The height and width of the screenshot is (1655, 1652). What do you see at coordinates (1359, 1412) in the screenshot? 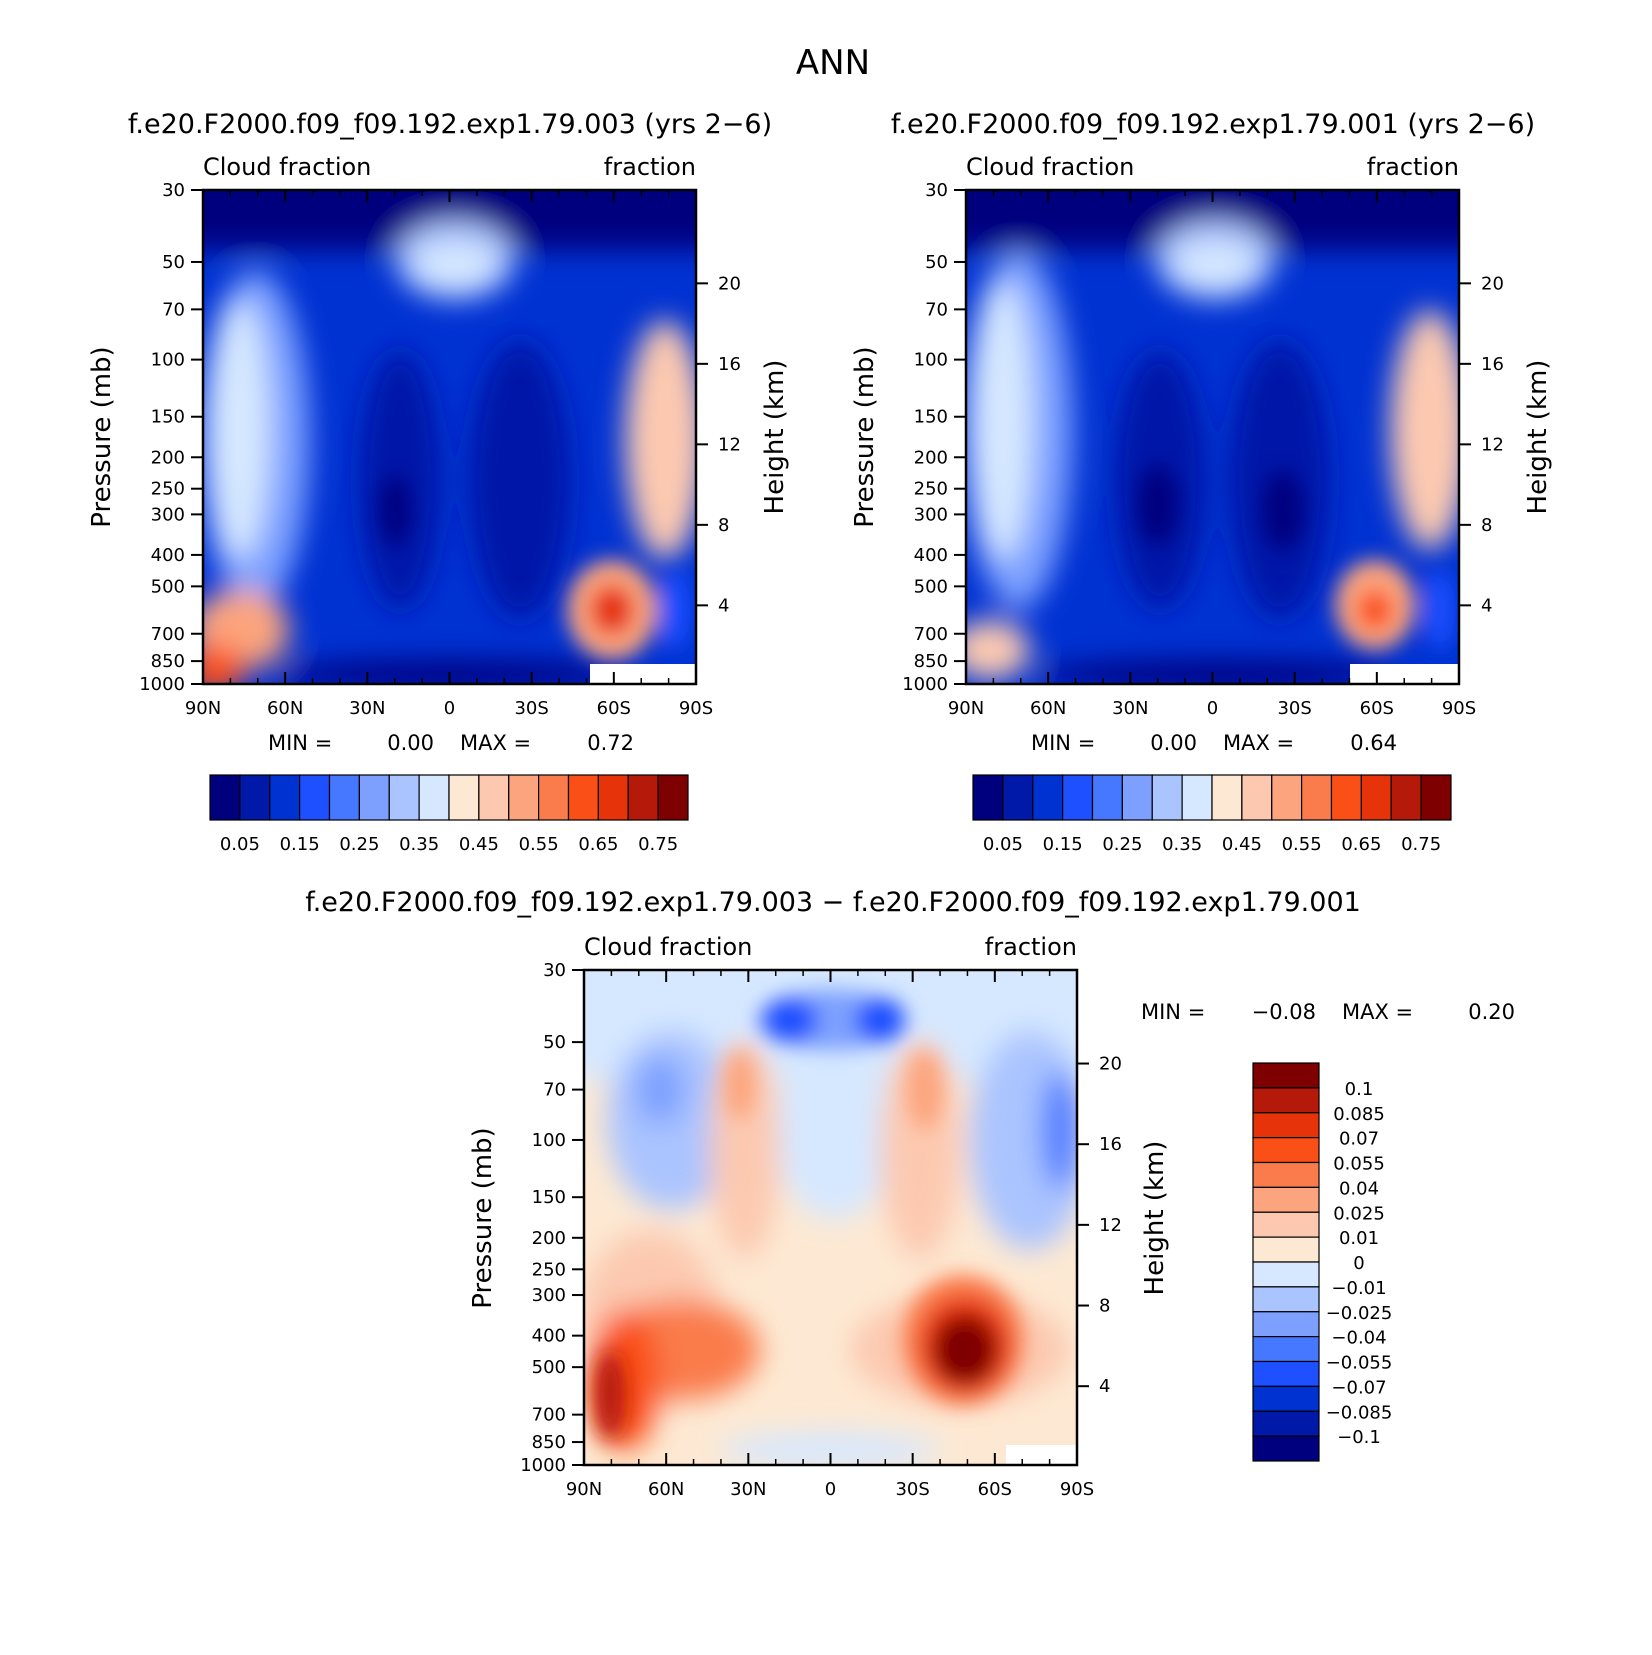
I see `colorbar-label: −0.085` at bounding box center [1359, 1412].